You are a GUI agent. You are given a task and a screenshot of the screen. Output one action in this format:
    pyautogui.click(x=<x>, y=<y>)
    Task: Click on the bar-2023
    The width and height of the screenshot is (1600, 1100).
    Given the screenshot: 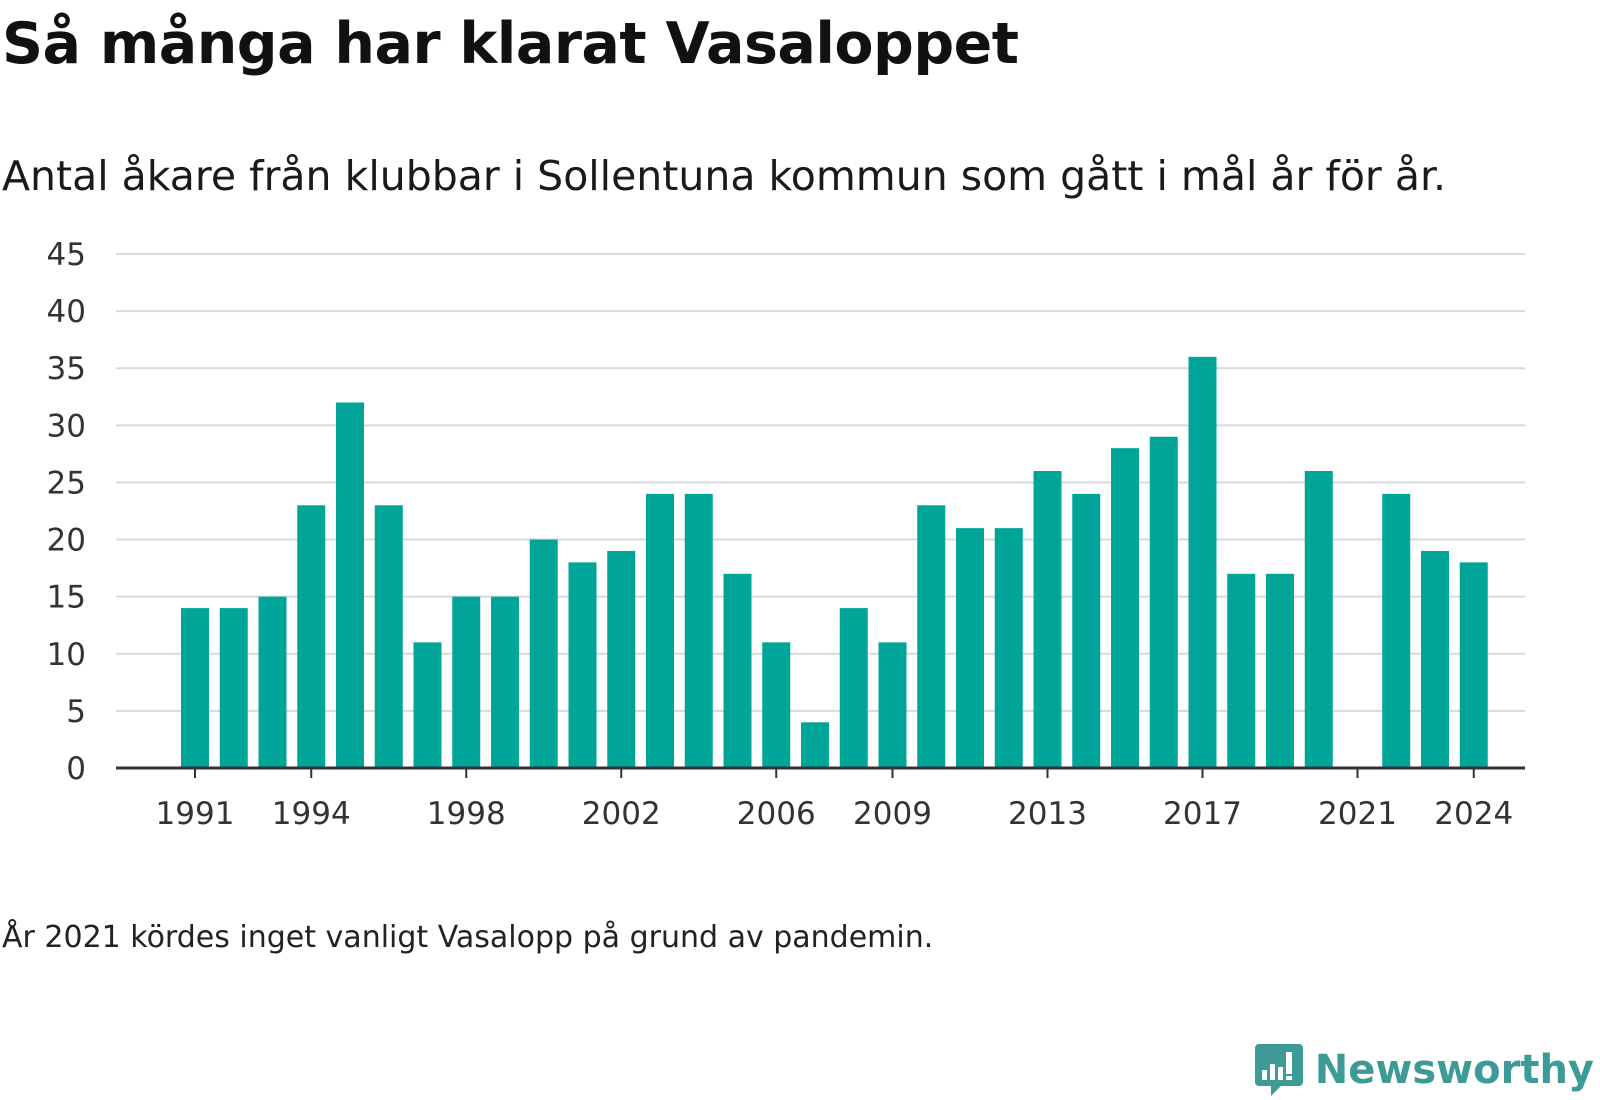 What is the action you would take?
    pyautogui.click(x=1435, y=659)
    